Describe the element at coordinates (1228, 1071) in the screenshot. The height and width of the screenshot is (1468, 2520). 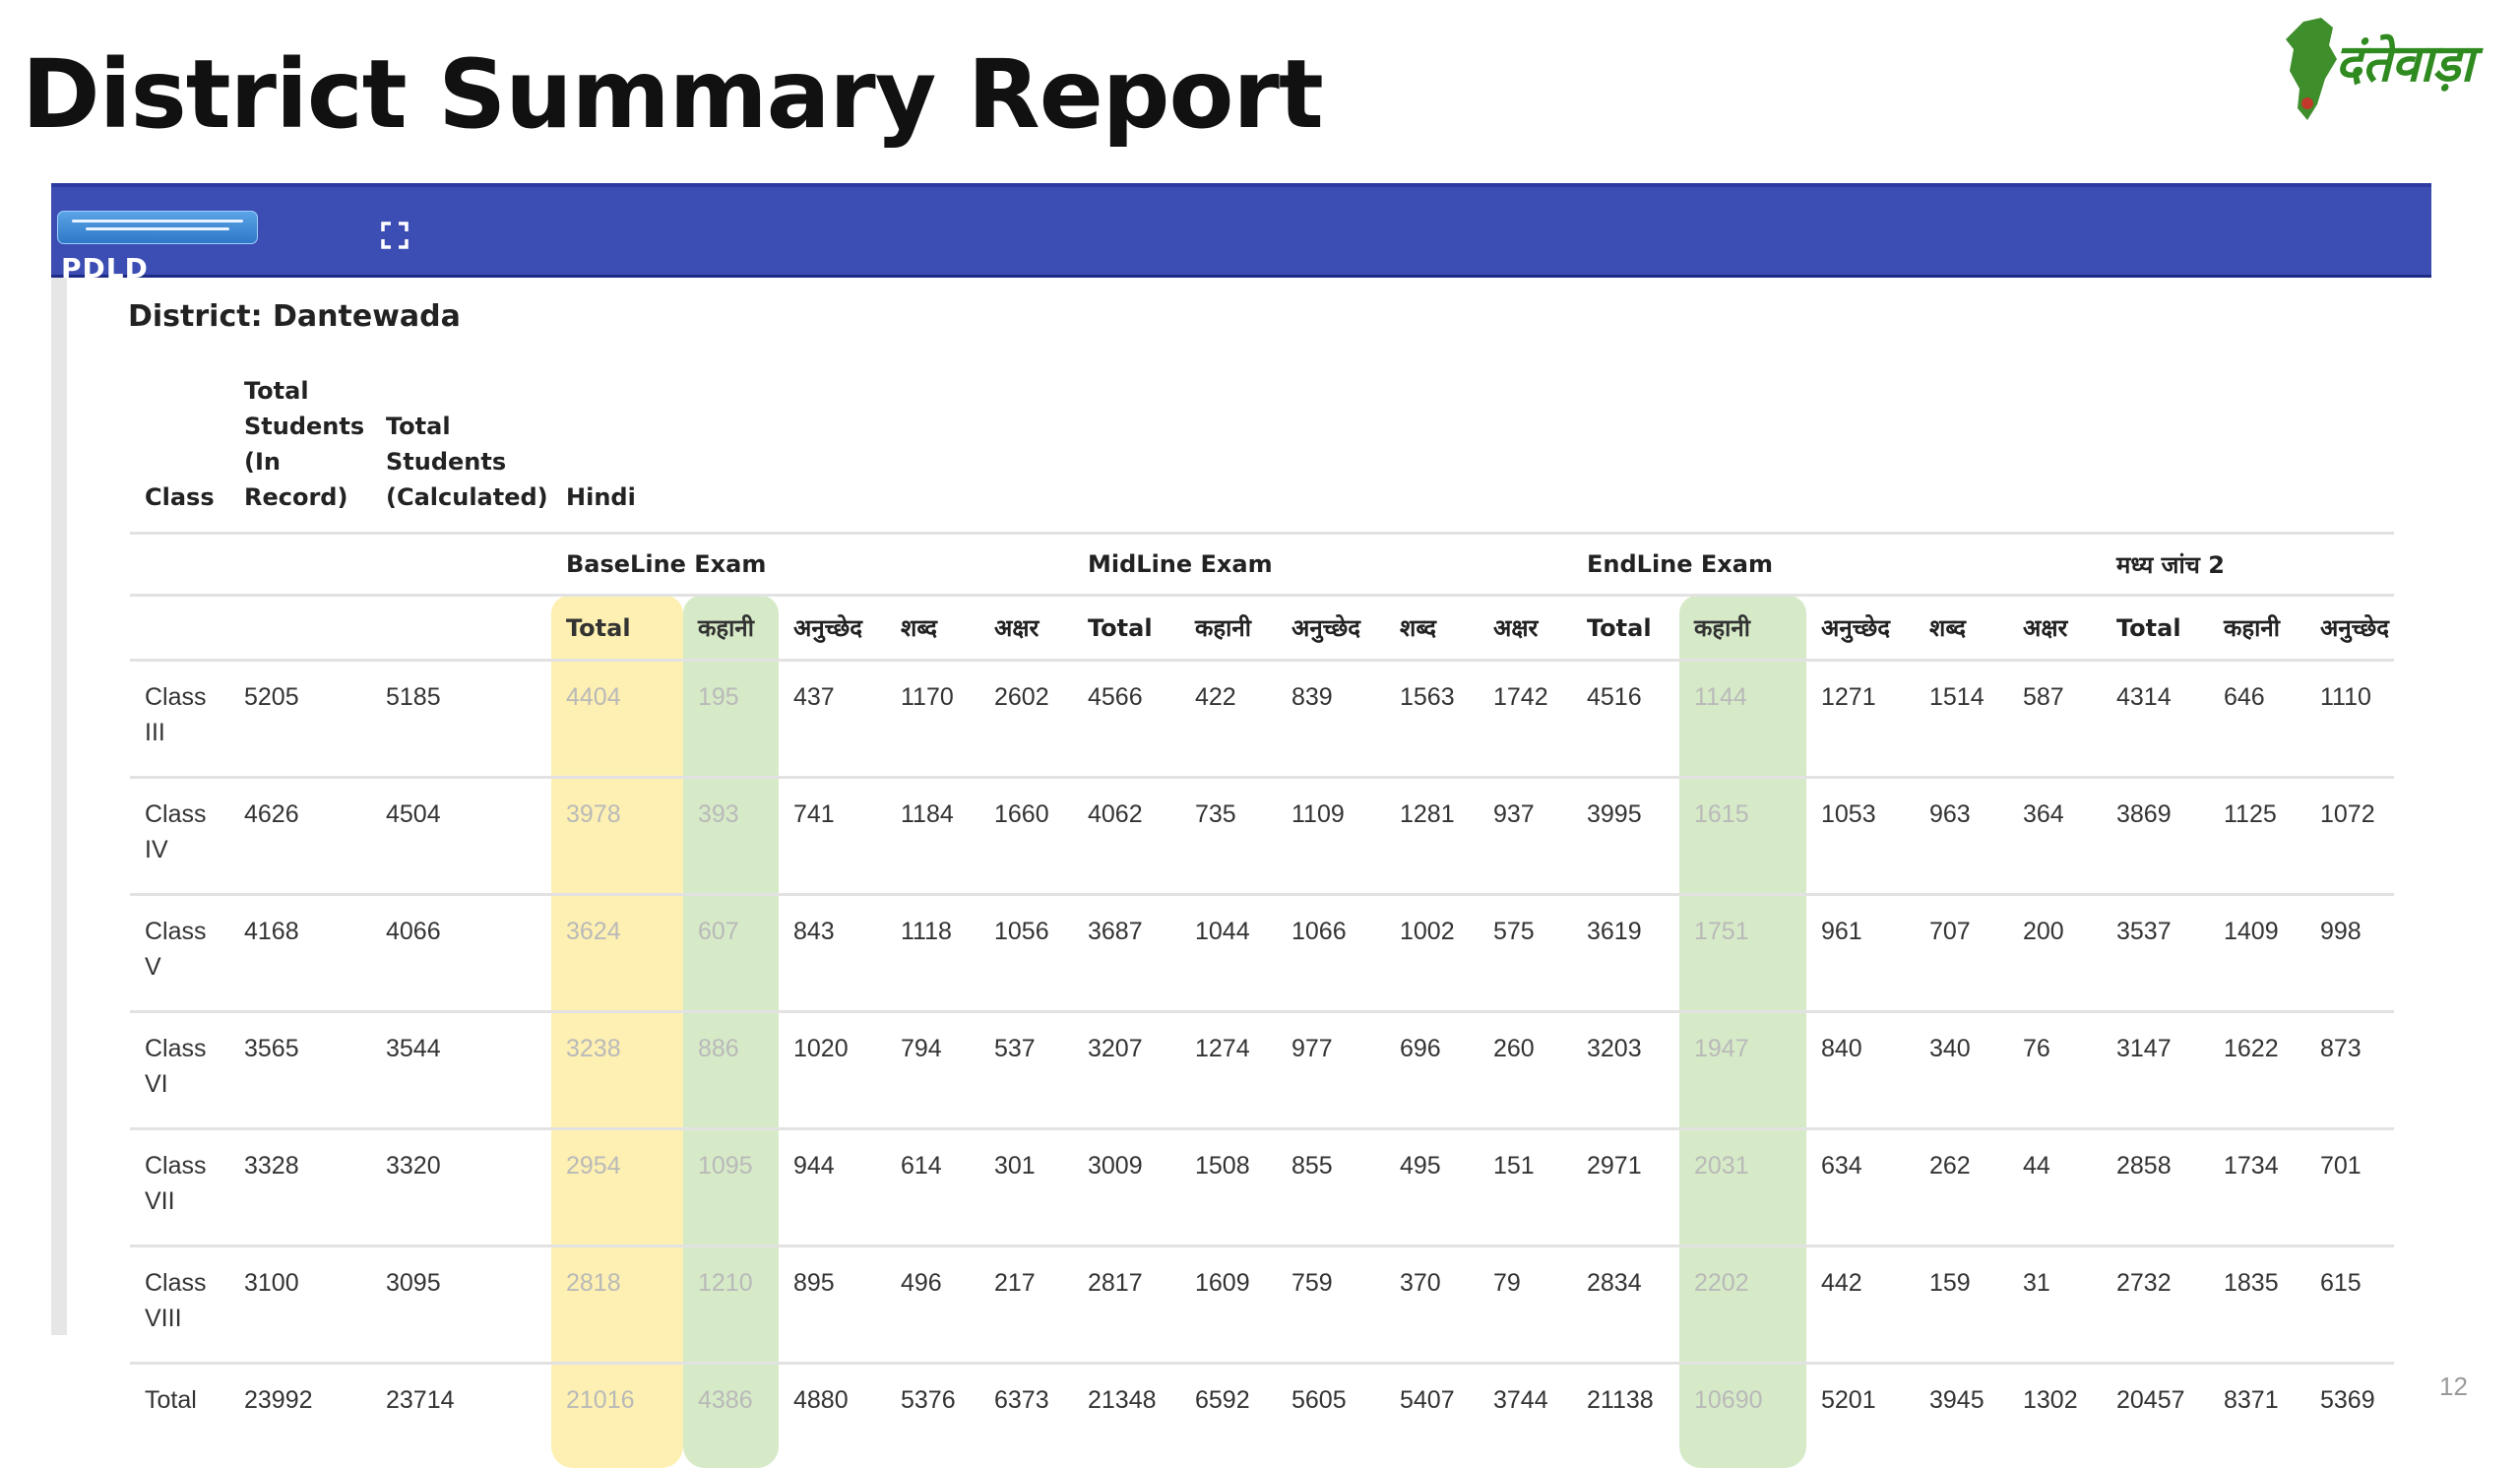
I see `table-cell: 1274` at that location.